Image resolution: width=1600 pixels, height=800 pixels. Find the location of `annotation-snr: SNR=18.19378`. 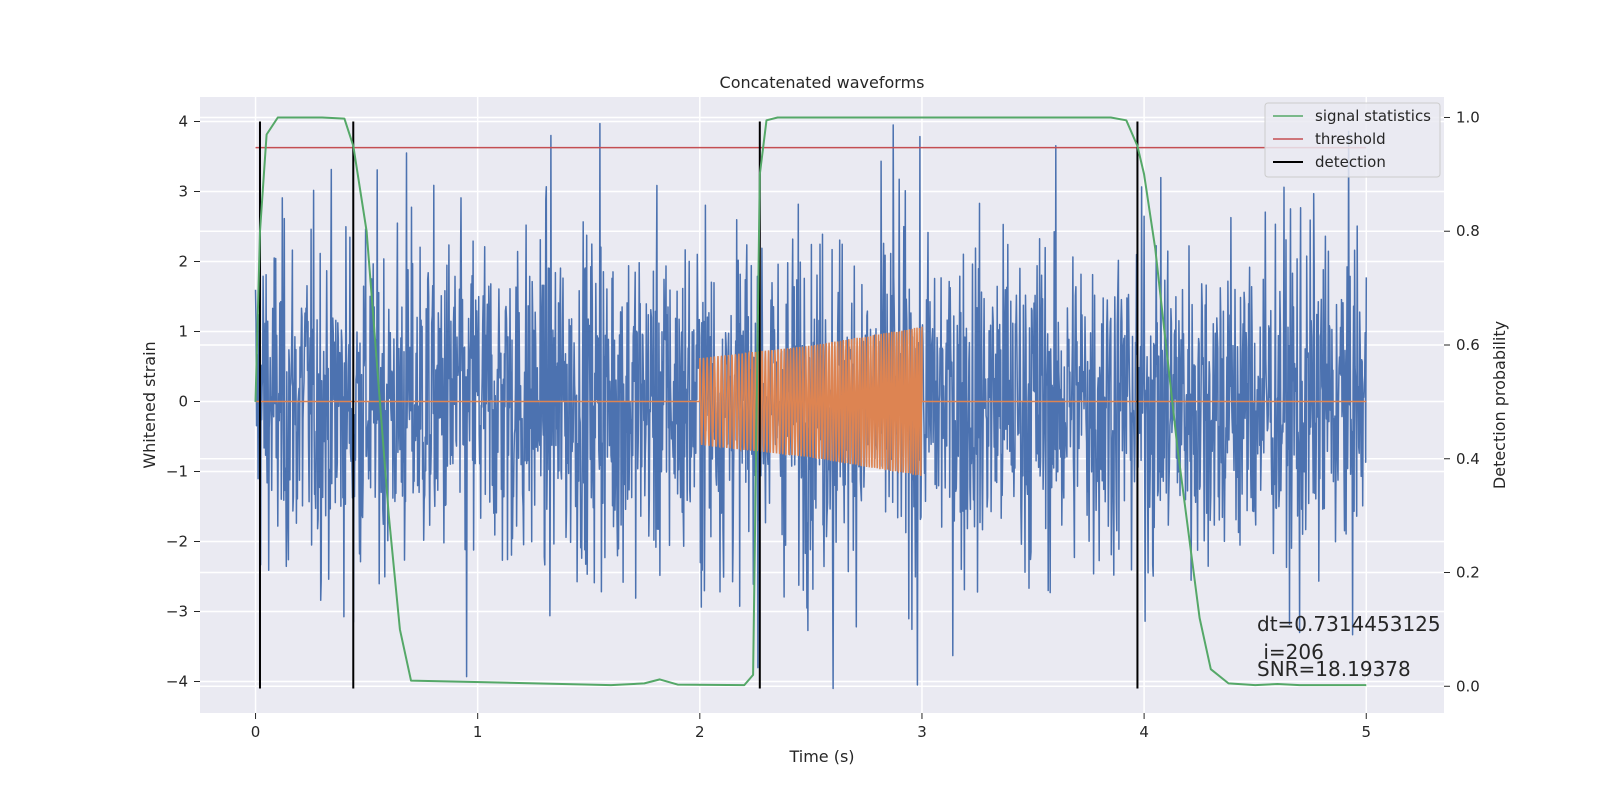

annotation-snr: SNR=18.19378 is located at coordinates (1334, 669).